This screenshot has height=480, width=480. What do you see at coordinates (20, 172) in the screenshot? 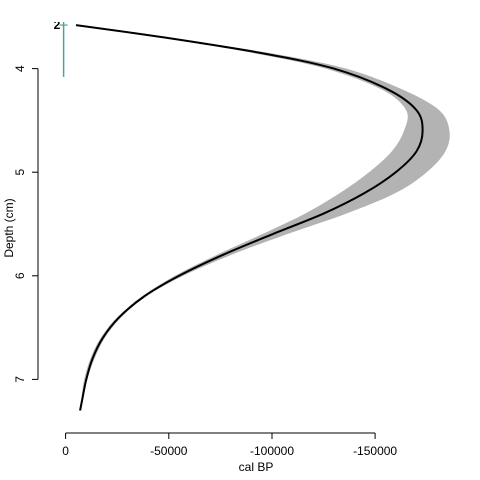
I see `y-tick-label: 5` at bounding box center [20, 172].